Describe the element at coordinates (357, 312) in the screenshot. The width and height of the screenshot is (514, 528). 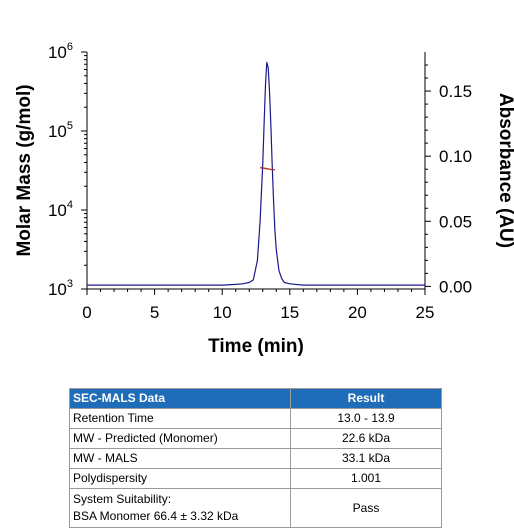
I see `x-tick-label: 20` at that location.